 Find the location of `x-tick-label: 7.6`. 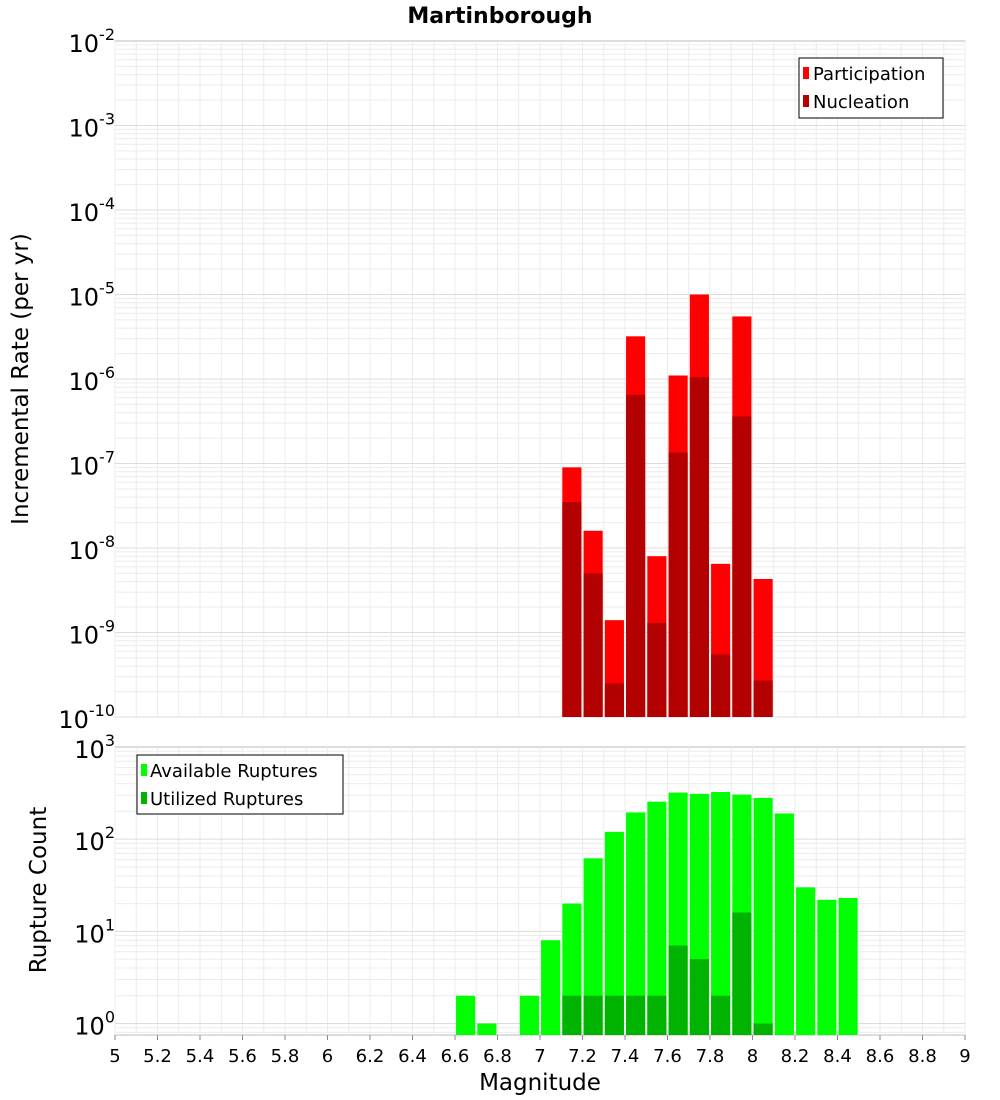

x-tick-label: 7.6 is located at coordinates (667, 1056).